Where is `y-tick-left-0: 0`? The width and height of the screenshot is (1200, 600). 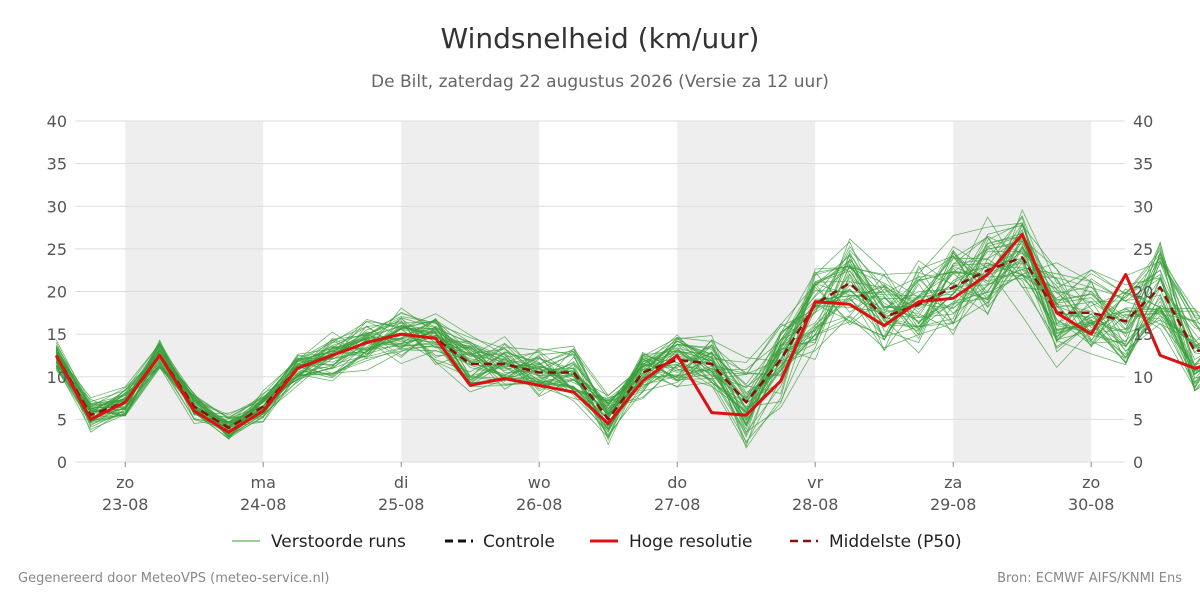
y-tick-left-0: 0 is located at coordinates (62, 462).